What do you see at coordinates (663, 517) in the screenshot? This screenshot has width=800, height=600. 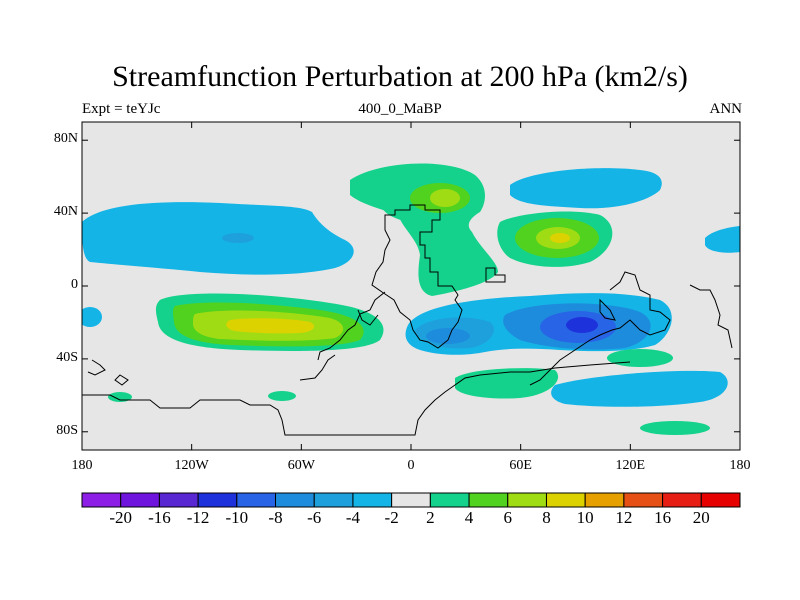 I see `colorbar-label: 16` at bounding box center [663, 517].